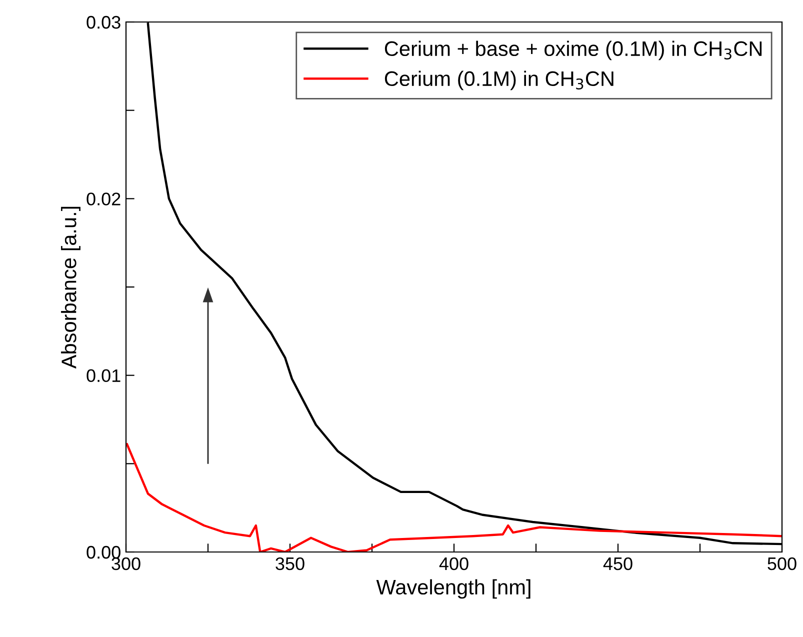 The image size is (803, 637). What do you see at coordinates (453, 563) in the screenshot?
I see `x-tick-label: 400` at bounding box center [453, 563].